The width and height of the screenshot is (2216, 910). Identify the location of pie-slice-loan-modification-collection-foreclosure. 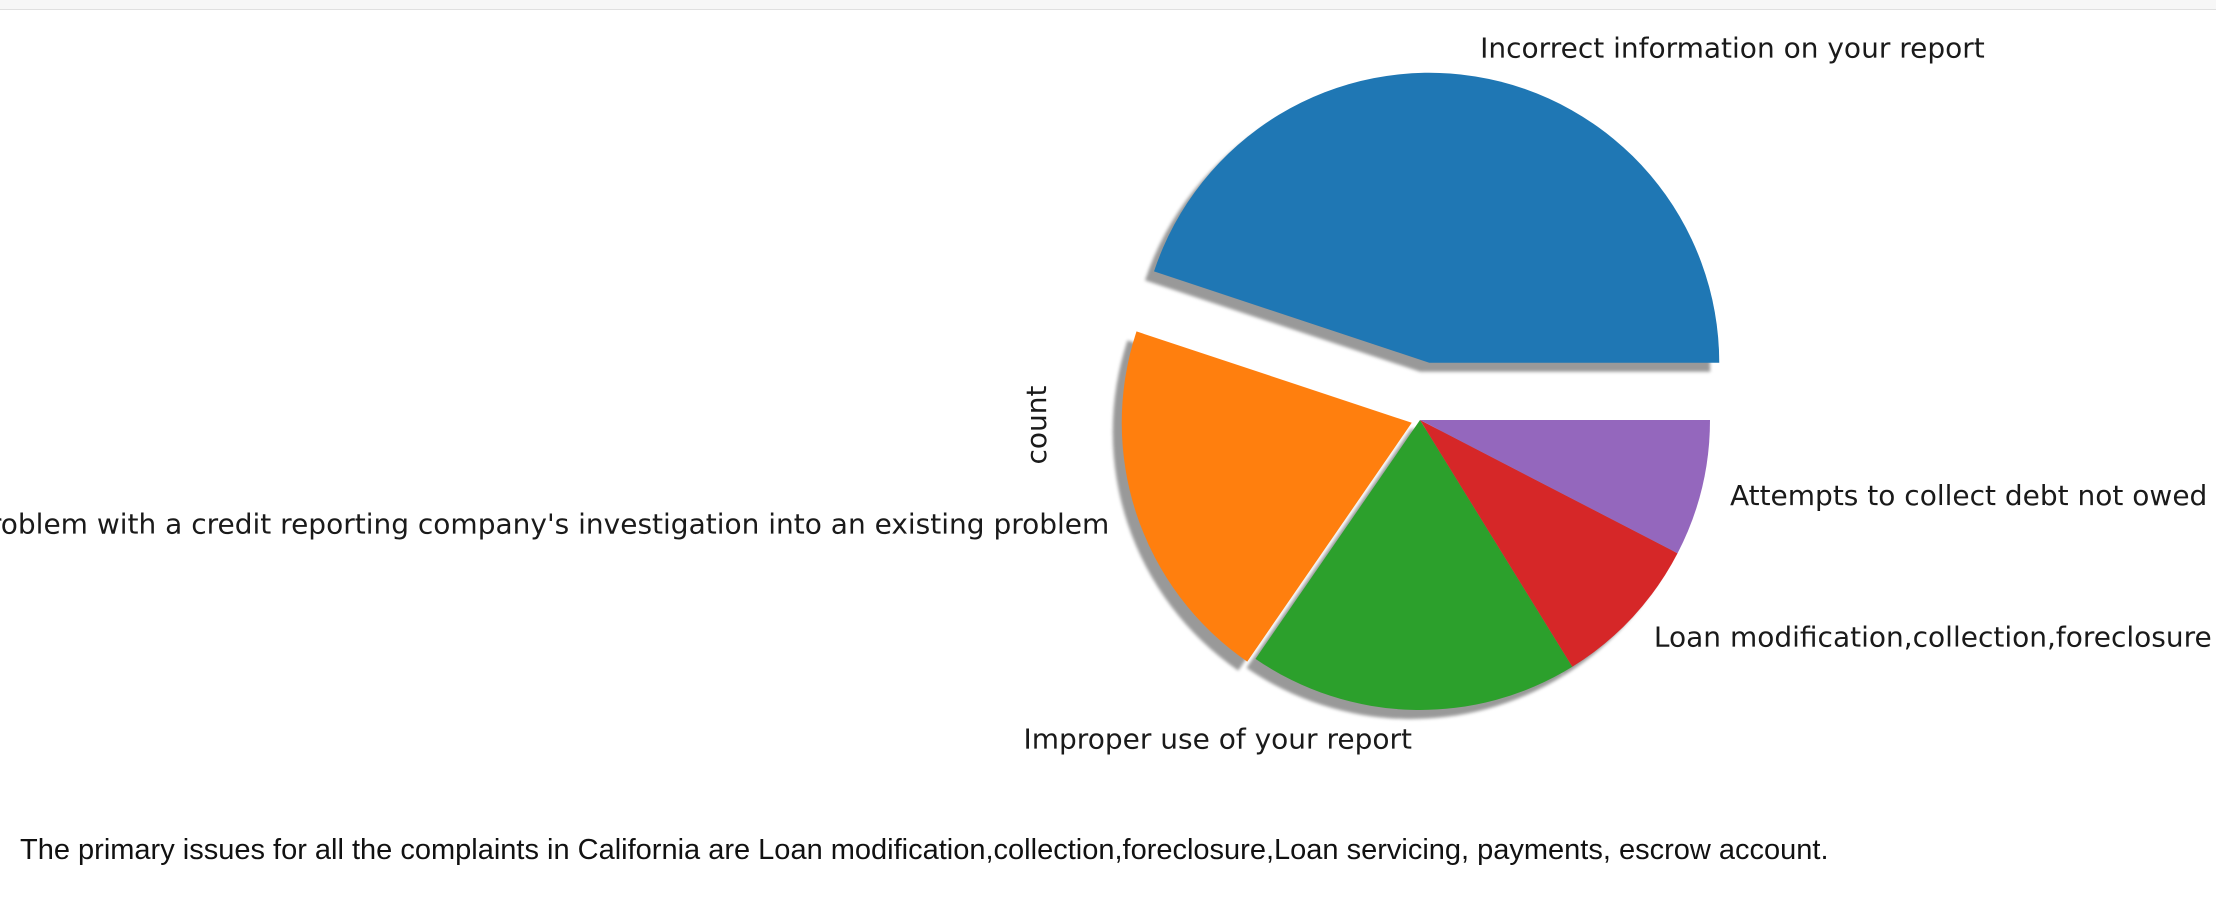
(1549, 543).